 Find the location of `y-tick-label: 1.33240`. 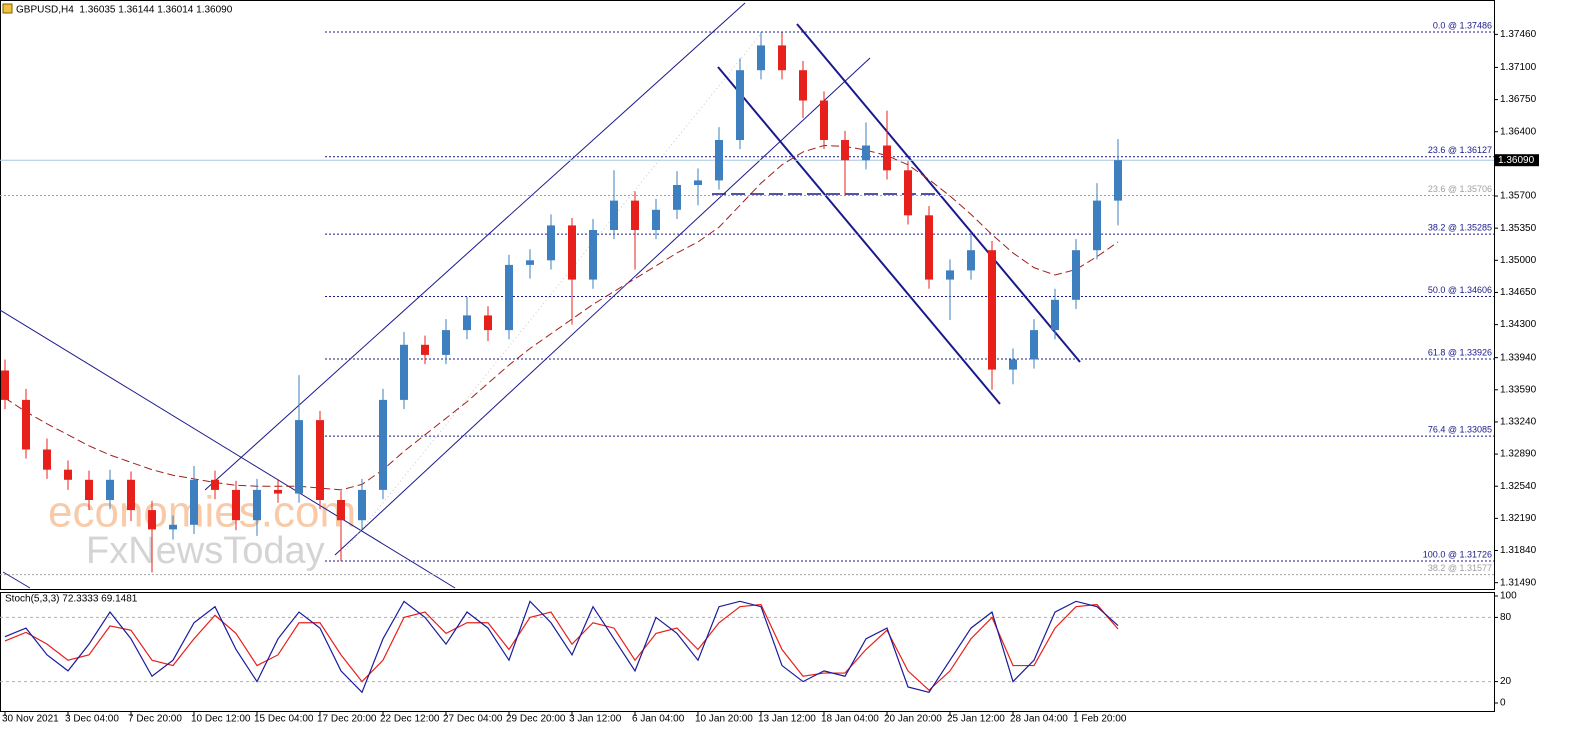

y-tick-label: 1.33240 is located at coordinates (1518, 422).